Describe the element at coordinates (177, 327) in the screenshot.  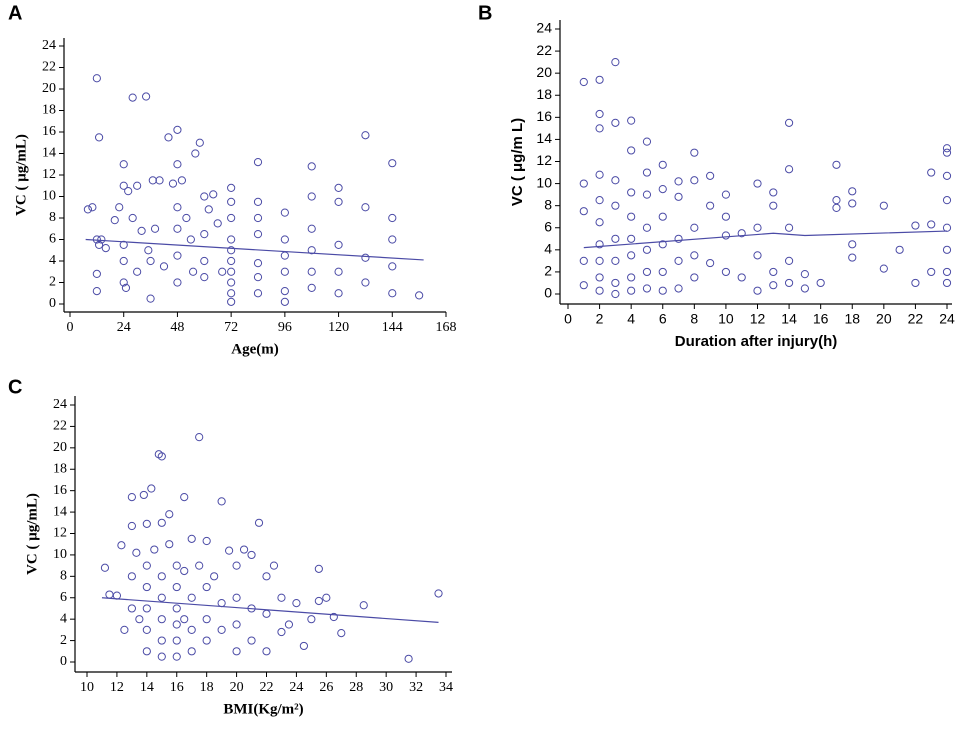
I see `x-tick-label: 48` at that location.